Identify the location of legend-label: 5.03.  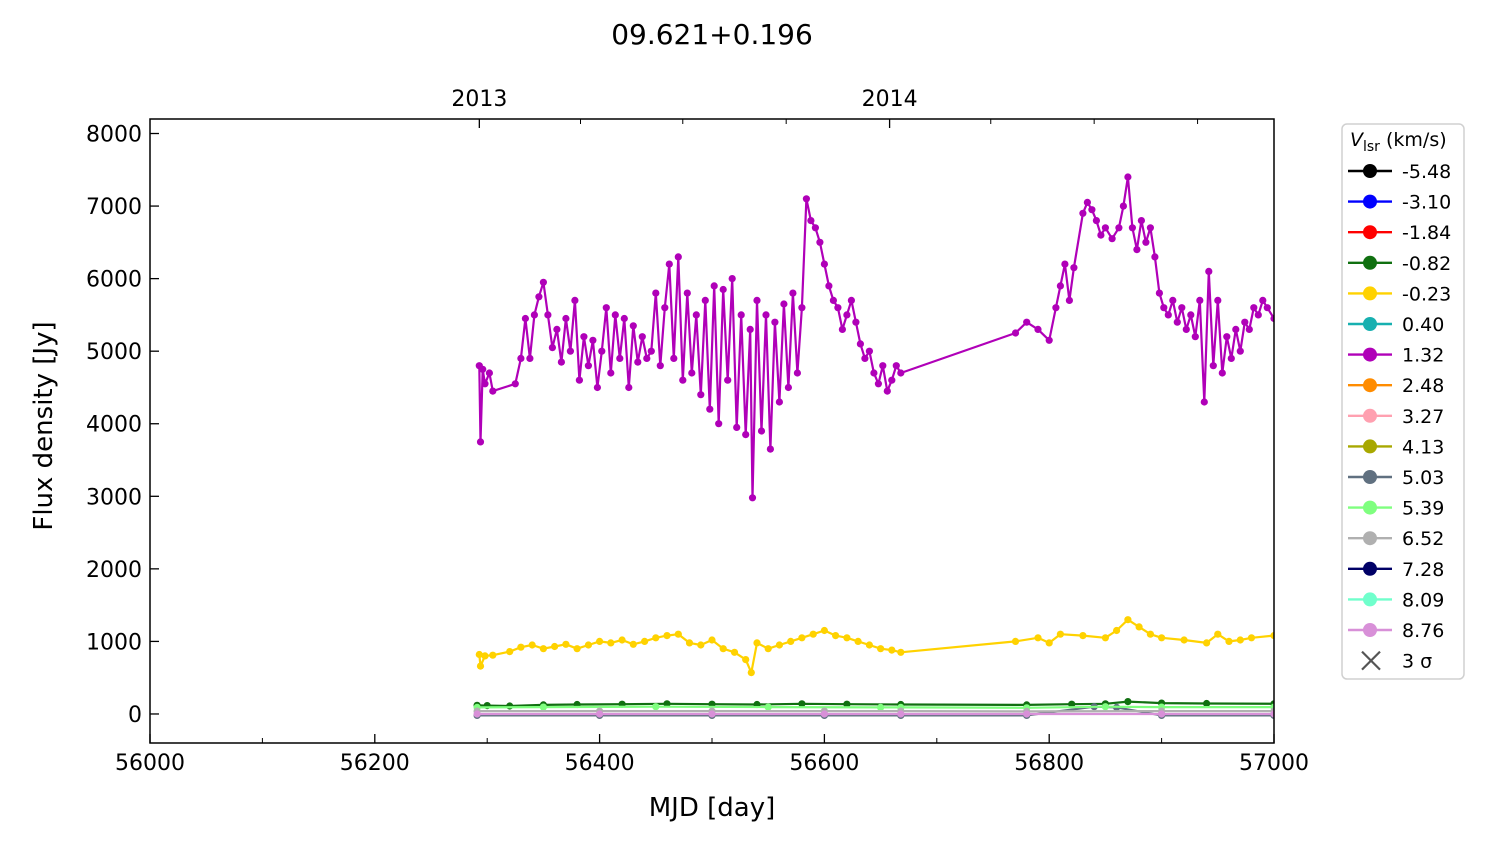
(1423, 478).